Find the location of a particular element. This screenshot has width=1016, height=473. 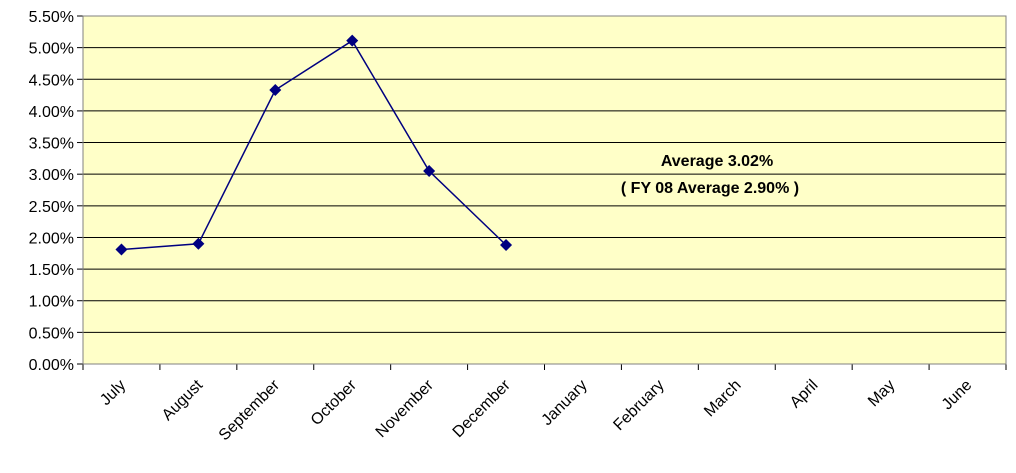

y-tick-label: 5.50% is located at coordinates (51, 17).